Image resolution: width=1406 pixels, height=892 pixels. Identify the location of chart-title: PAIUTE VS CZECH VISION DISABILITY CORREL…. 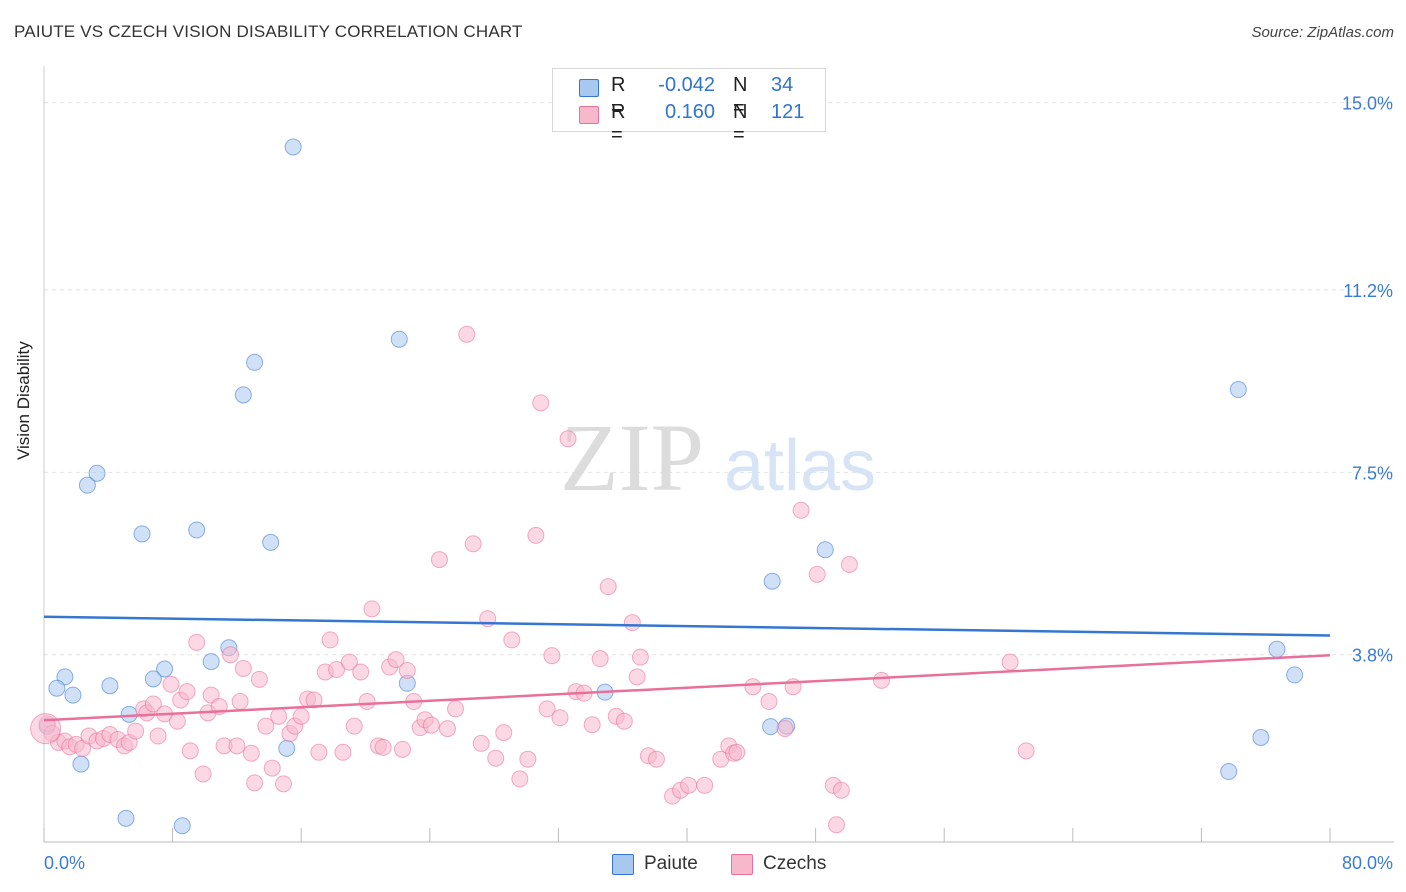
(268, 31).